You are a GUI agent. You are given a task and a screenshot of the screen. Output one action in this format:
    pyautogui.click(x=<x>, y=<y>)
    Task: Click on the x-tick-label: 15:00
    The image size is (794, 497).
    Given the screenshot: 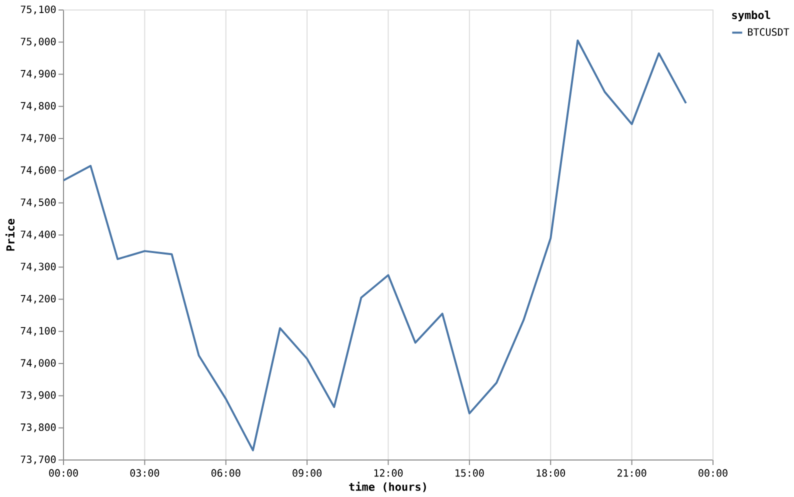 What is the action you would take?
    pyautogui.click(x=470, y=473)
    